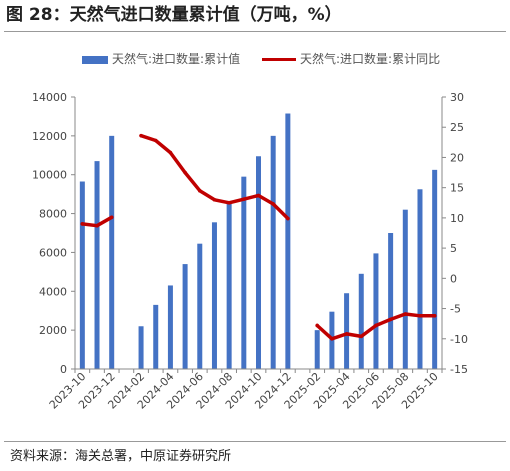 The width and height of the screenshot is (510, 471). I want to click on right-axis-tick-label: 20, so click(457, 157).